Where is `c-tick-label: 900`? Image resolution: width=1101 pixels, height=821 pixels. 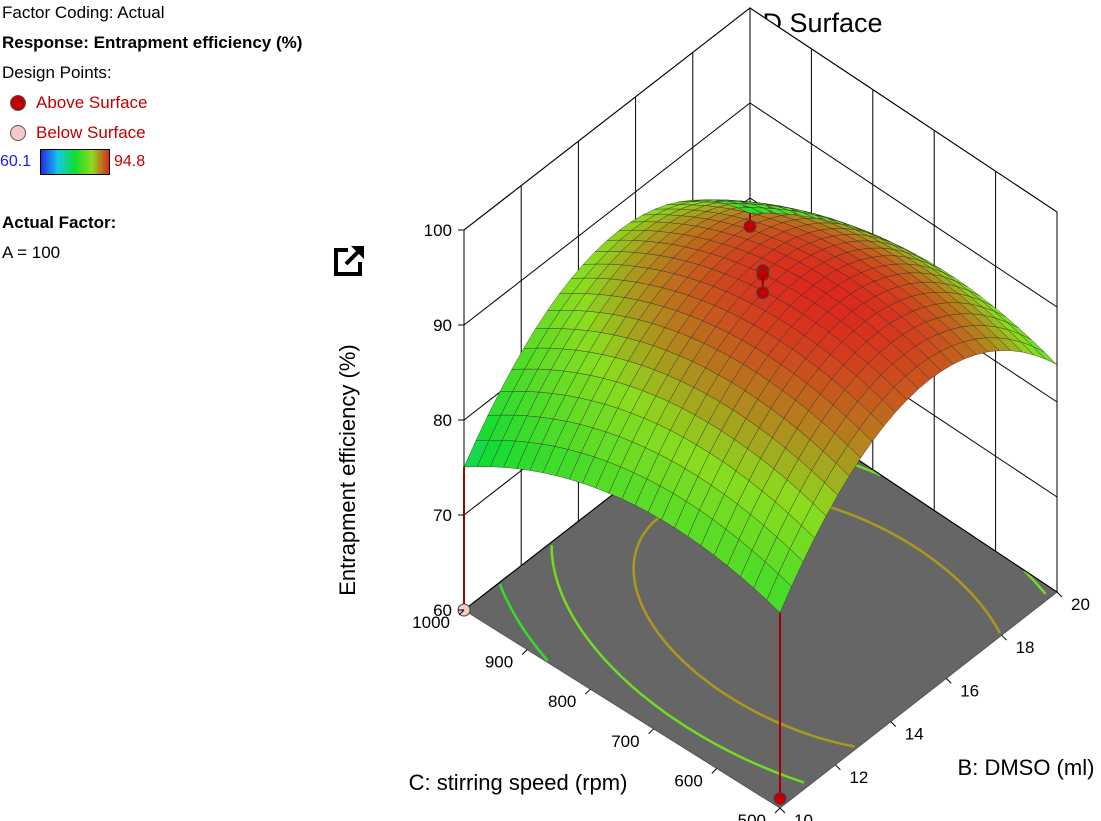
c-tick-label: 900 is located at coordinates (499, 662).